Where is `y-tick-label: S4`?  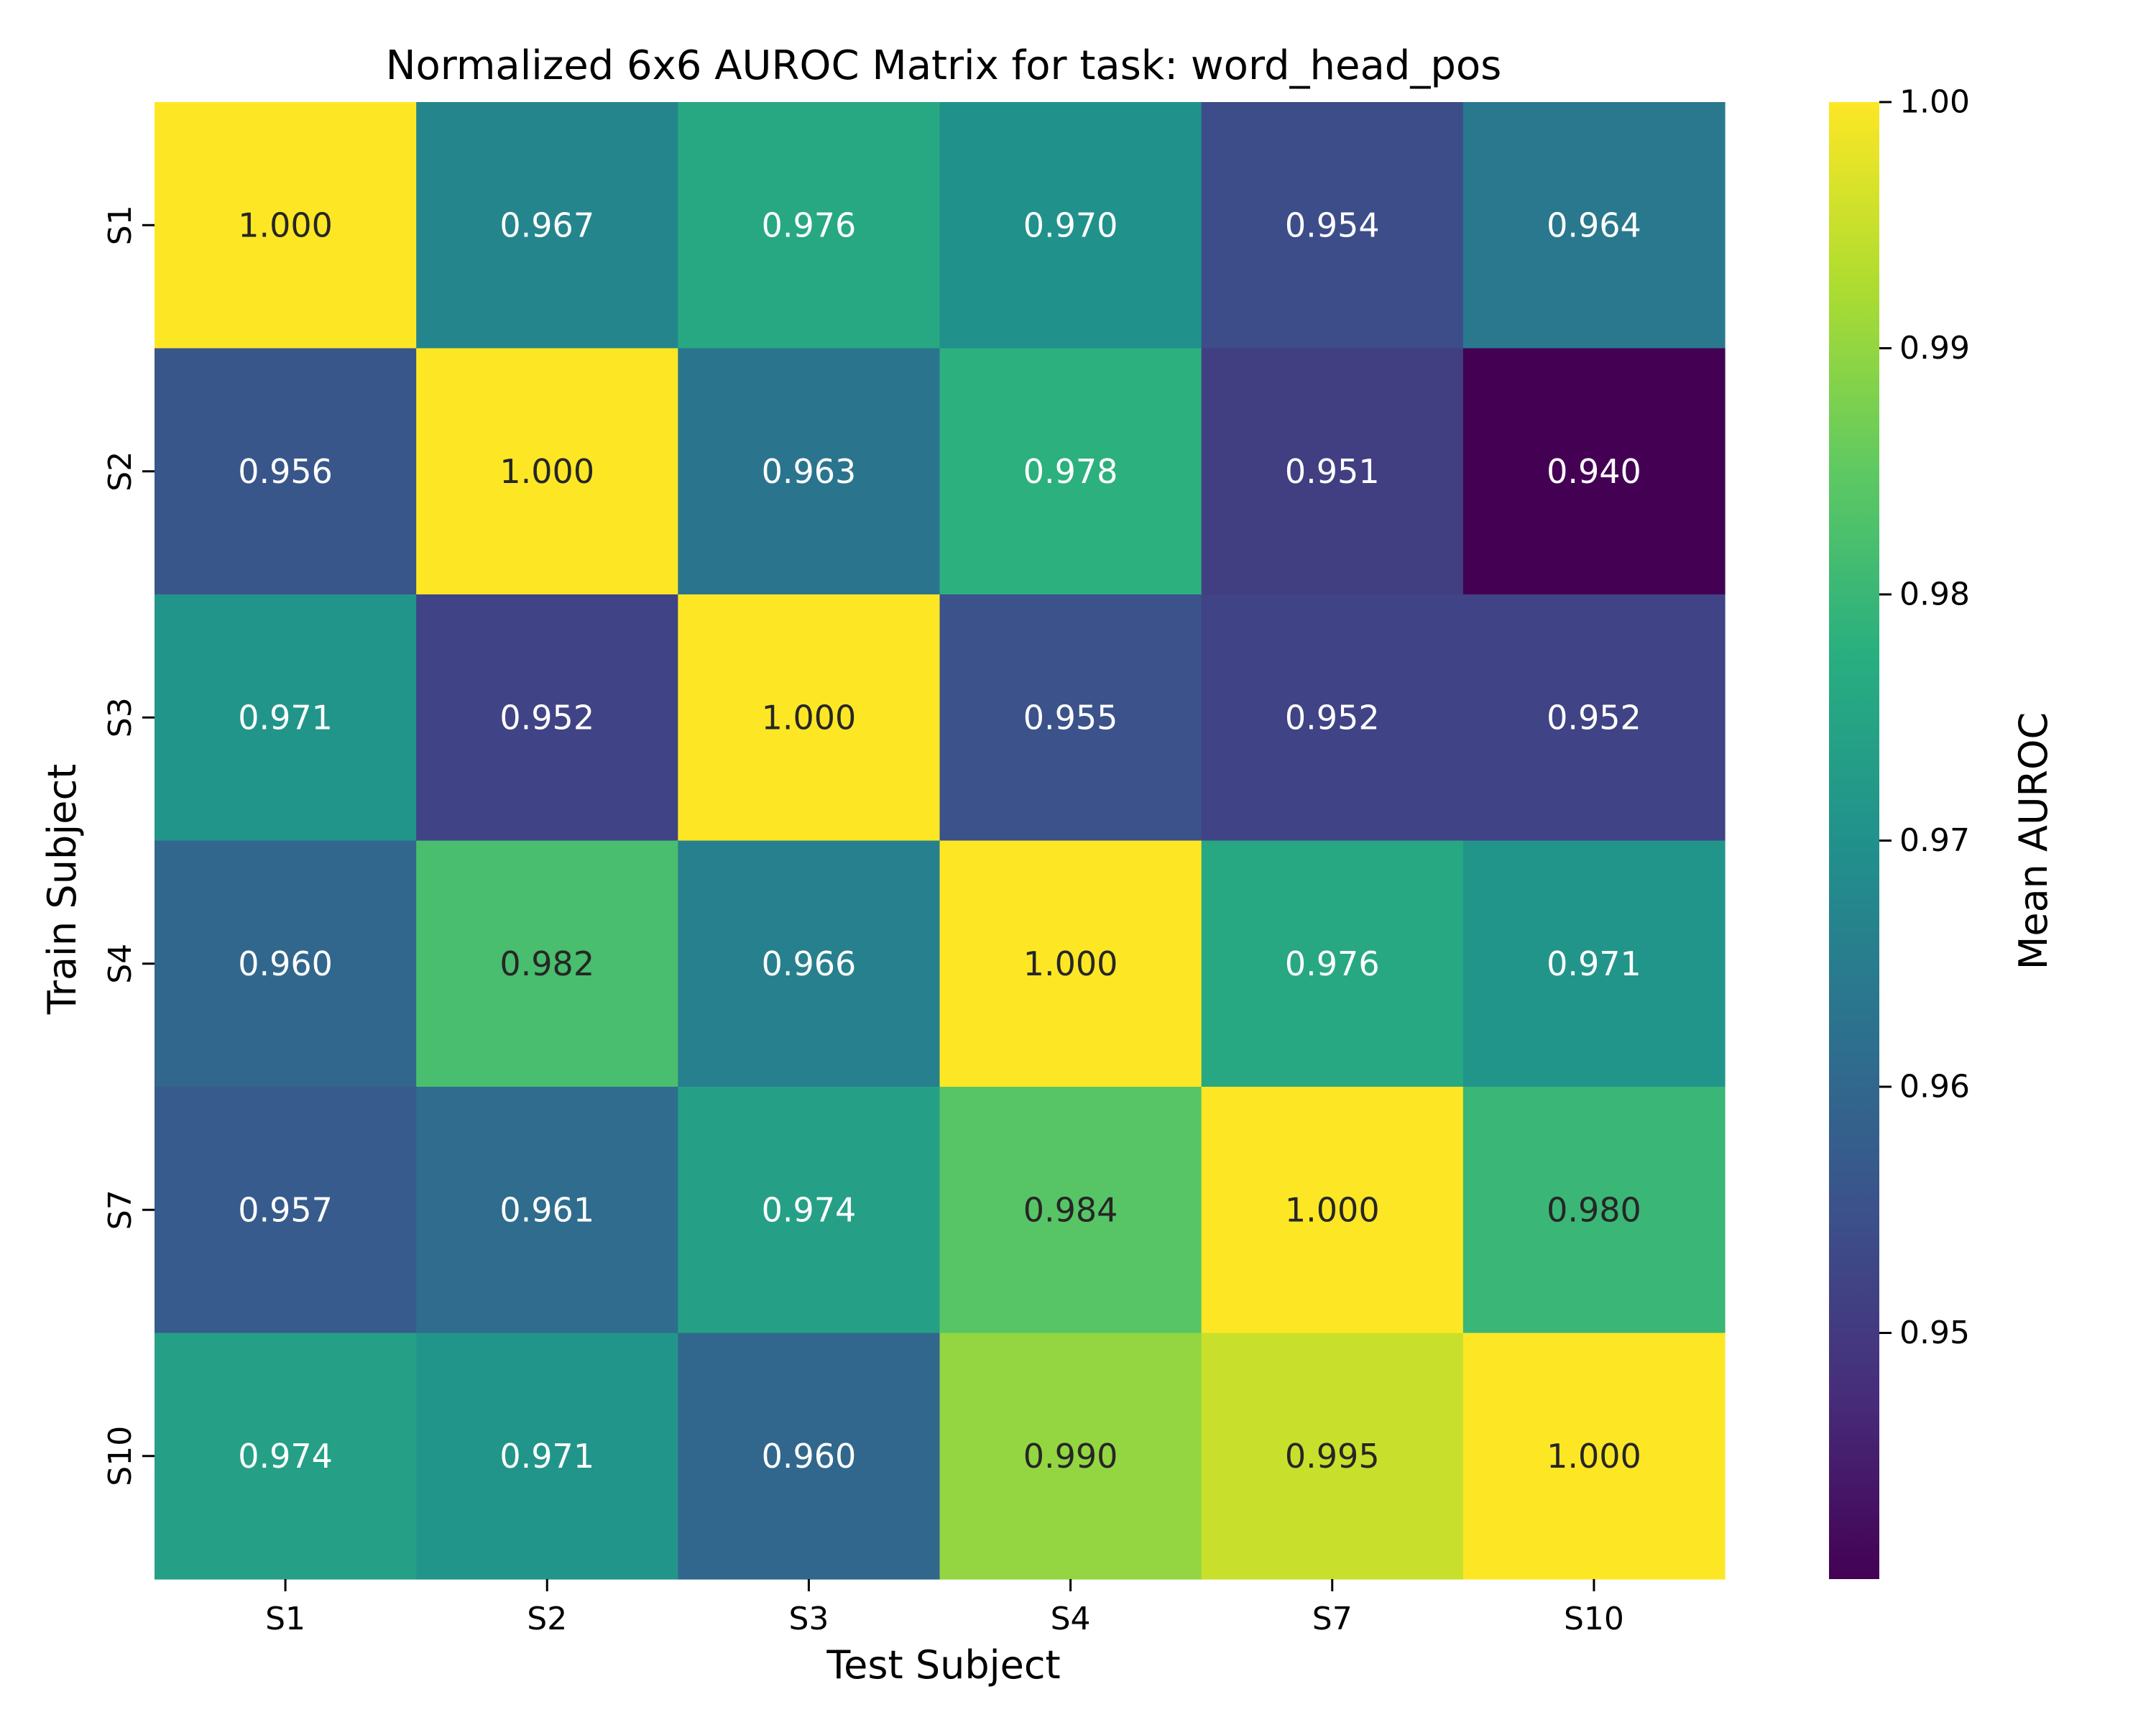 y-tick-label: S4 is located at coordinates (120, 964).